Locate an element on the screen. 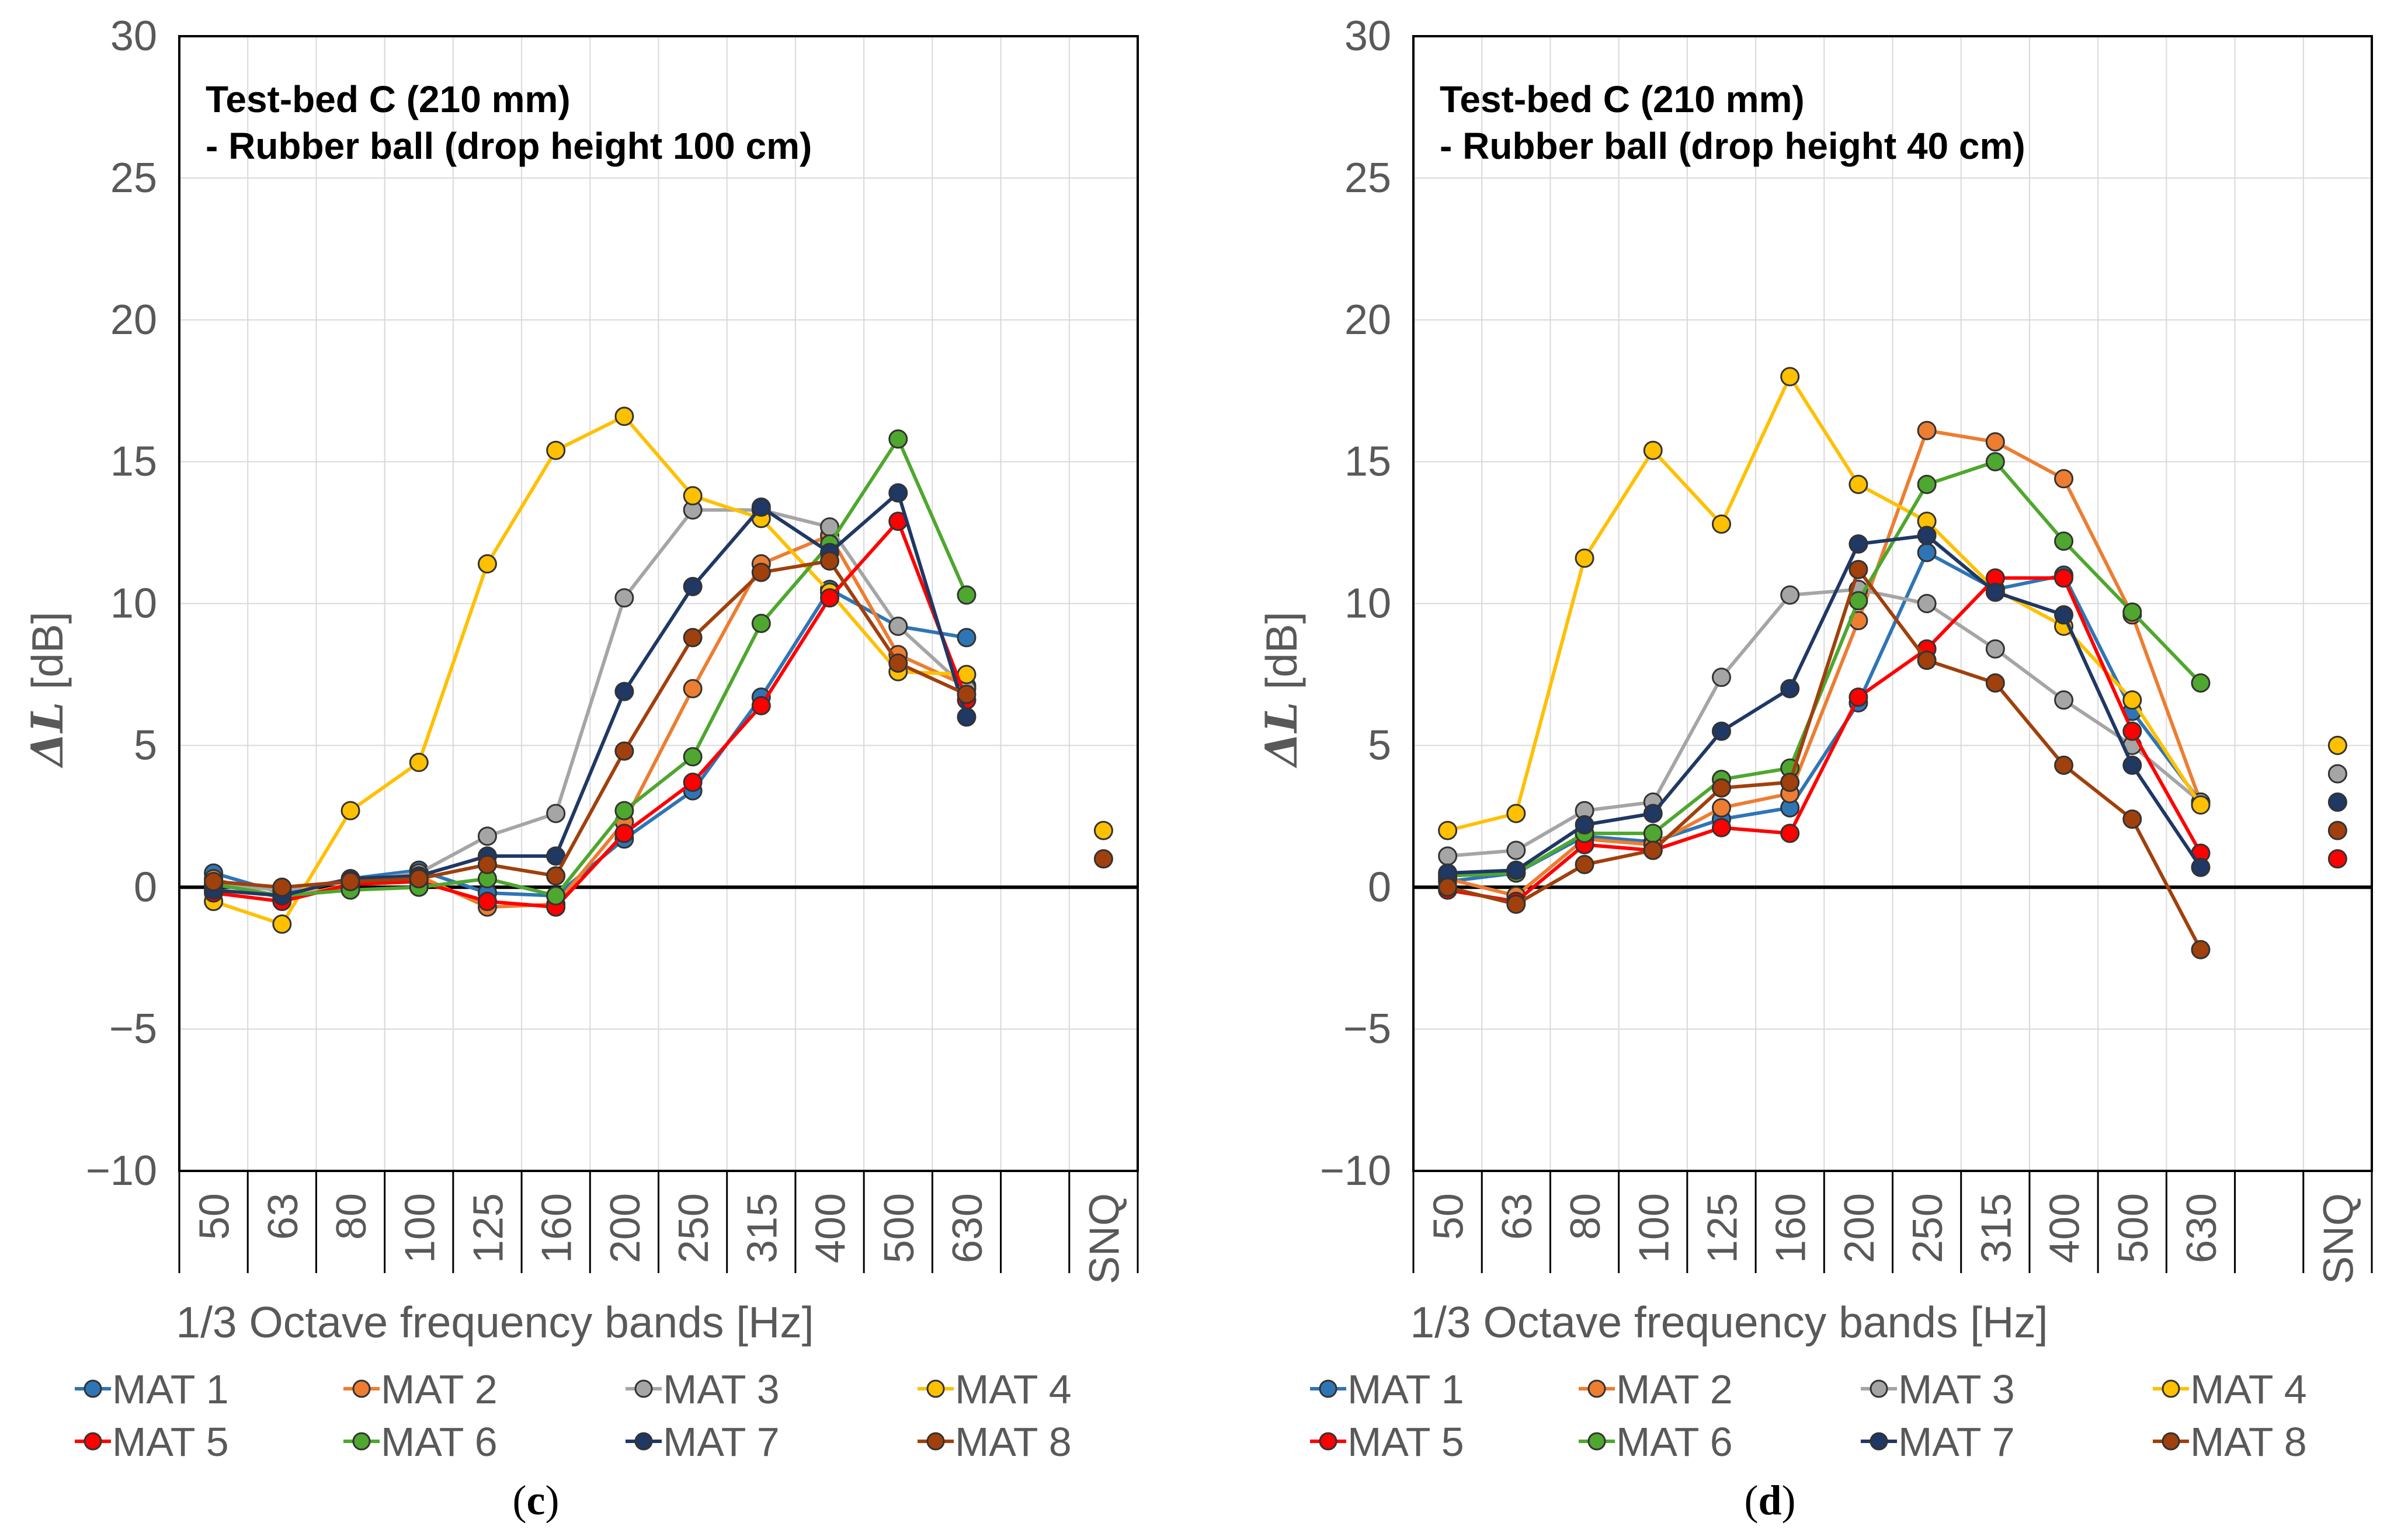 This screenshot has width=2387, height=1540. x-tick-label: 160 is located at coordinates (557, 1228).